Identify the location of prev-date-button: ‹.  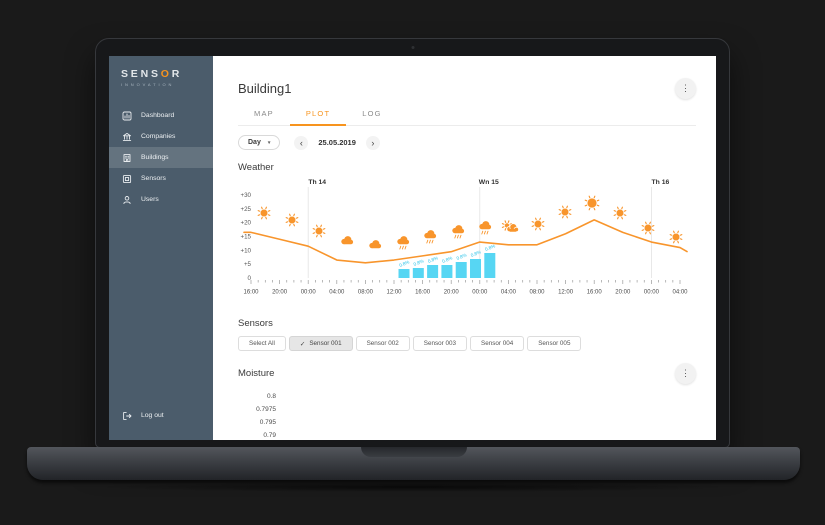
(301, 142).